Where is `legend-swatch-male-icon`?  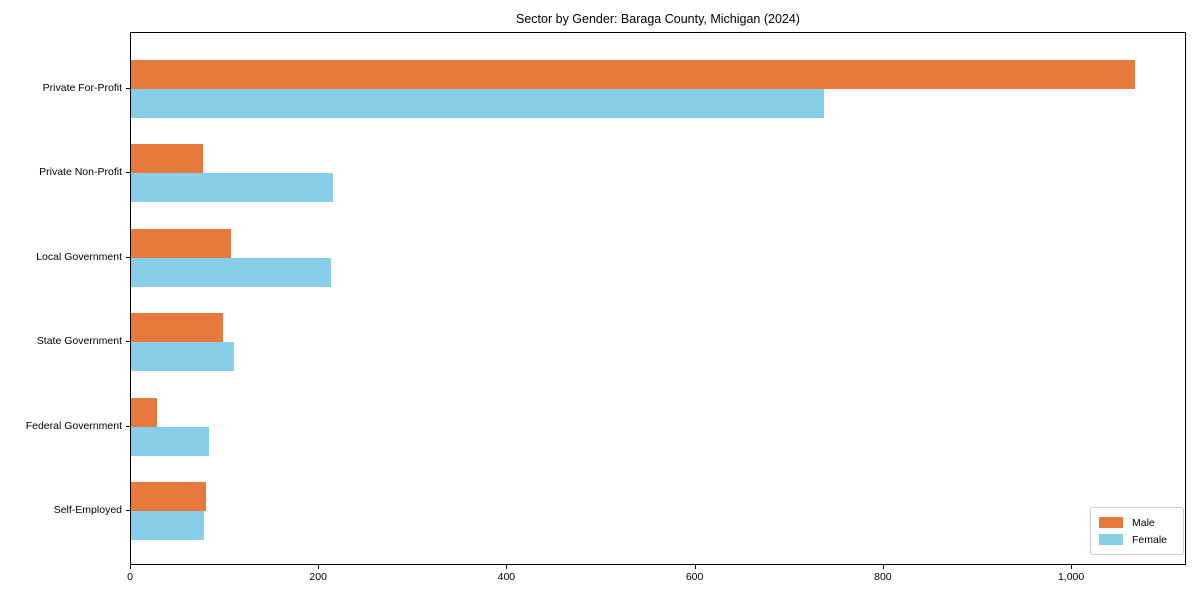
legend-swatch-male-icon is located at coordinates (1111, 522).